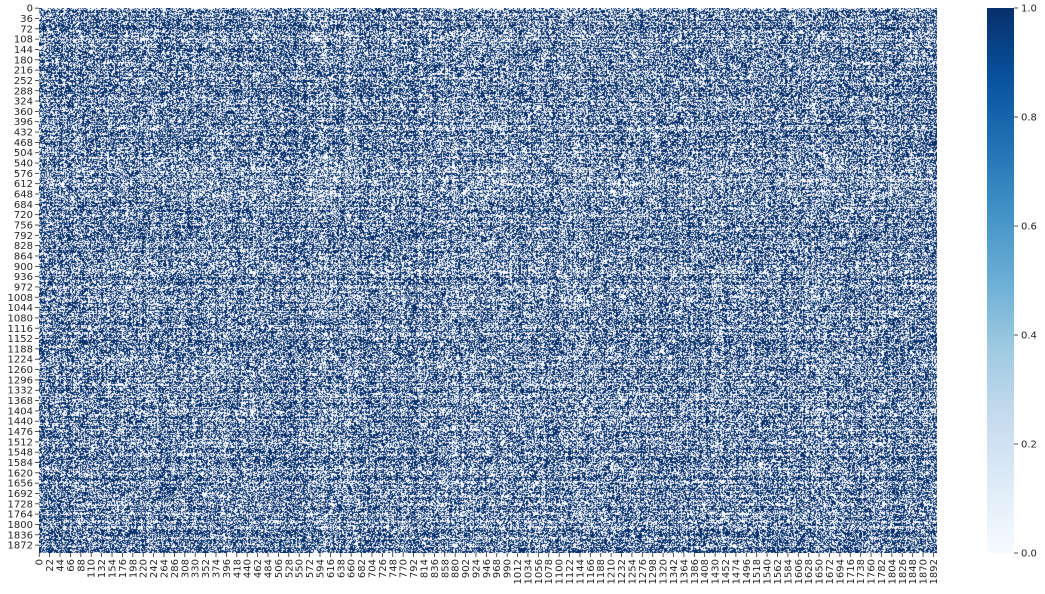  I want to click on x-tick-label: 1188, so click(601, 571).